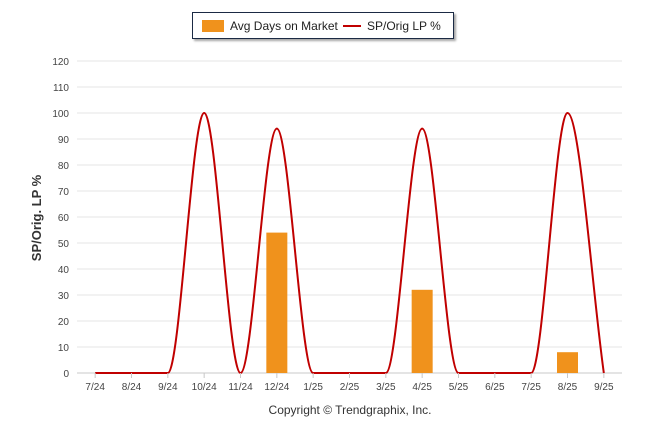 This screenshot has height=434, width=646. I want to click on legend-line-label: SP/Orig LP %, so click(404, 25).